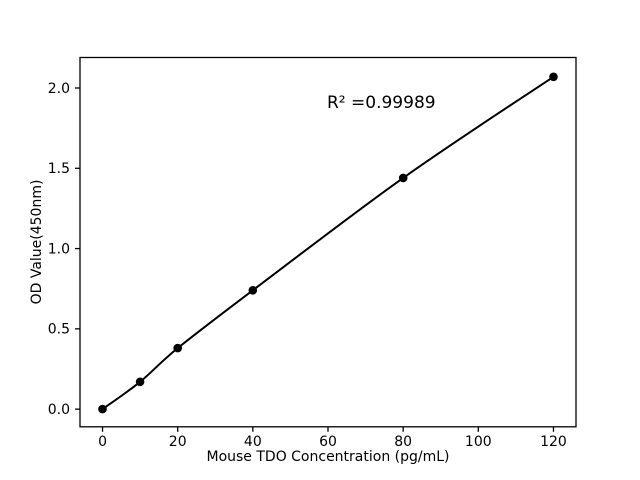  What do you see at coordinates (403, 442) in the screenshot?
I see `x-tick-label: 80` at bounding box center [403, 442].